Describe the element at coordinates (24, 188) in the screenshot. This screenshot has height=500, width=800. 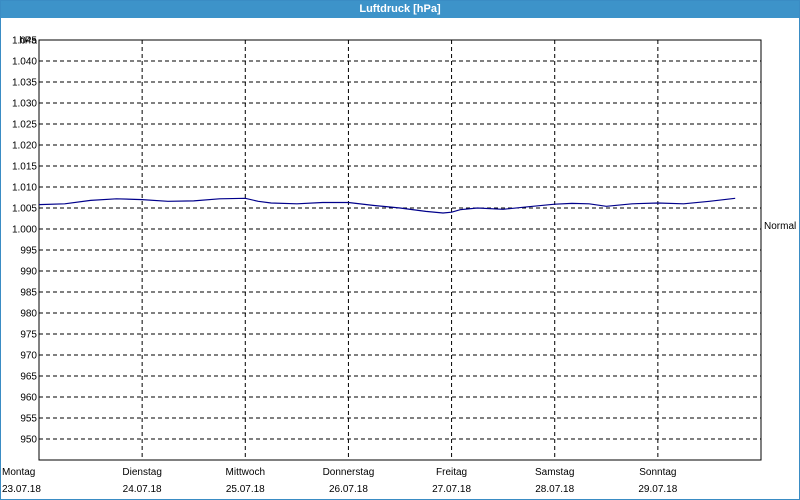
I see `y-tick-label: 1.010` at that location.